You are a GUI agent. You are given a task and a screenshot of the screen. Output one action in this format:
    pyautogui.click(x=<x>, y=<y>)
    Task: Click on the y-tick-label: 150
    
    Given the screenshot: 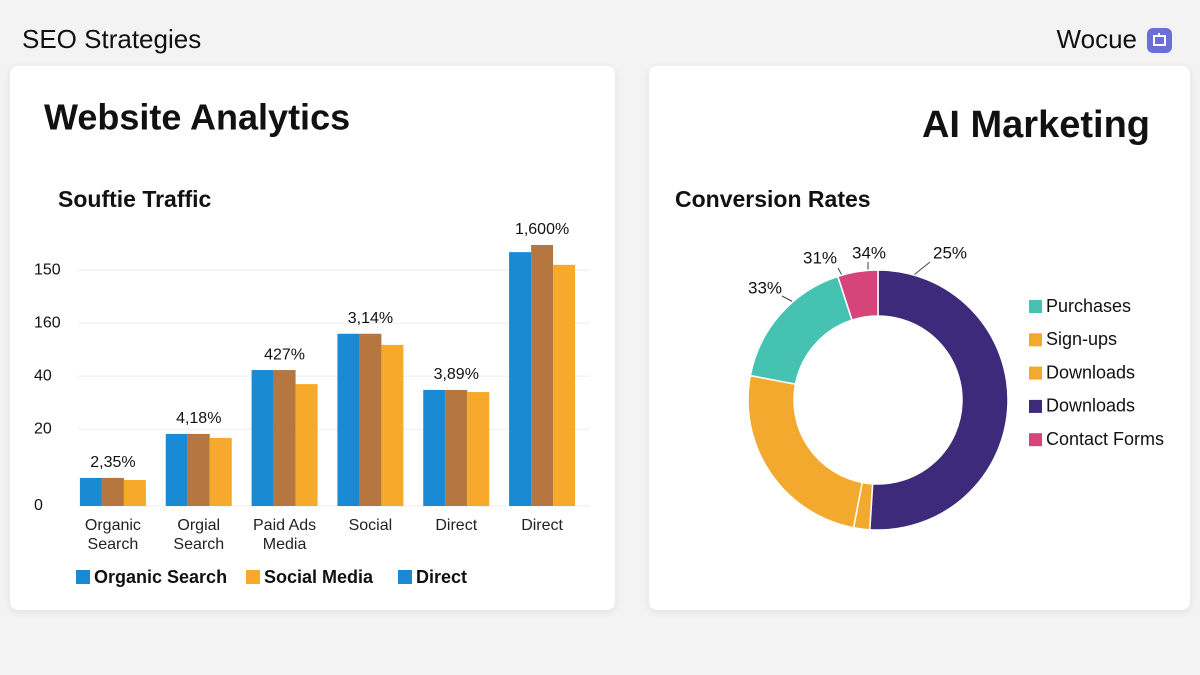 What is the action you would take?
    pyautogui.click(x=47, y=269)
    